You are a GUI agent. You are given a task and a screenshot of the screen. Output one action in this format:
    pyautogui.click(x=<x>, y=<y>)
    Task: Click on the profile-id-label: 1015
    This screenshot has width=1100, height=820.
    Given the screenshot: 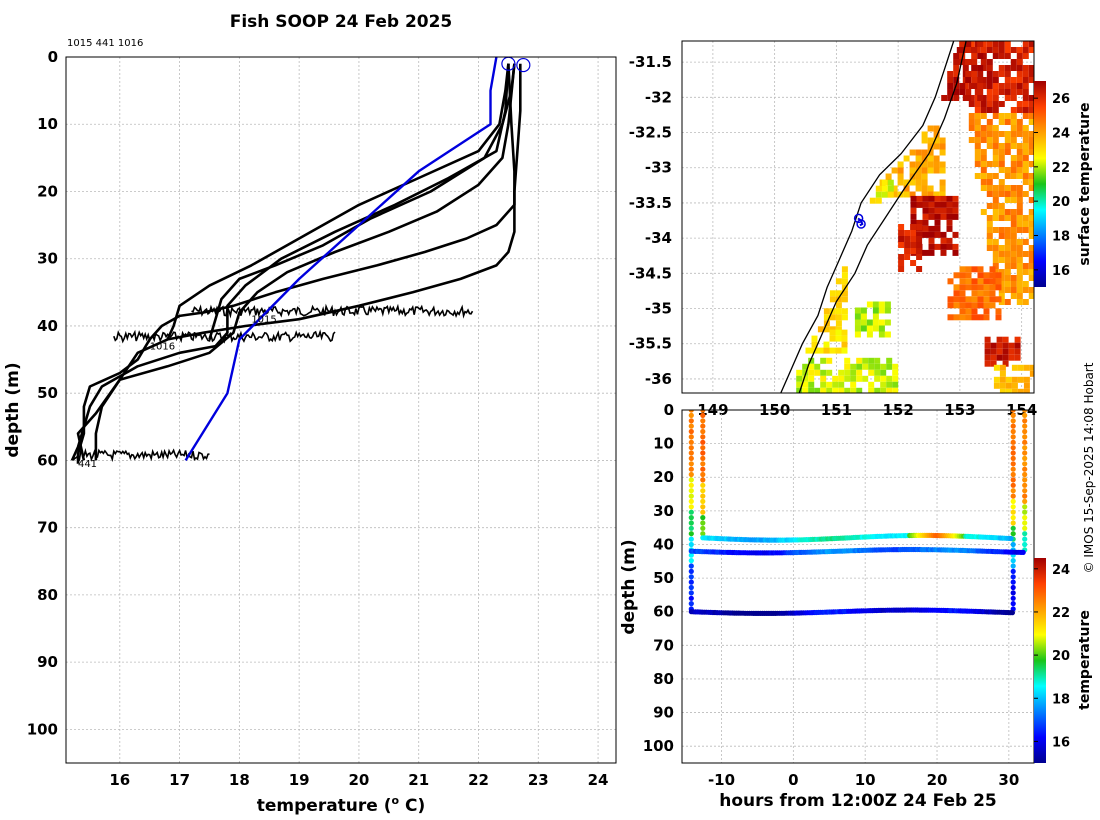 What is the action you would take?
    pyautogui.click(x=263, y=320)
    